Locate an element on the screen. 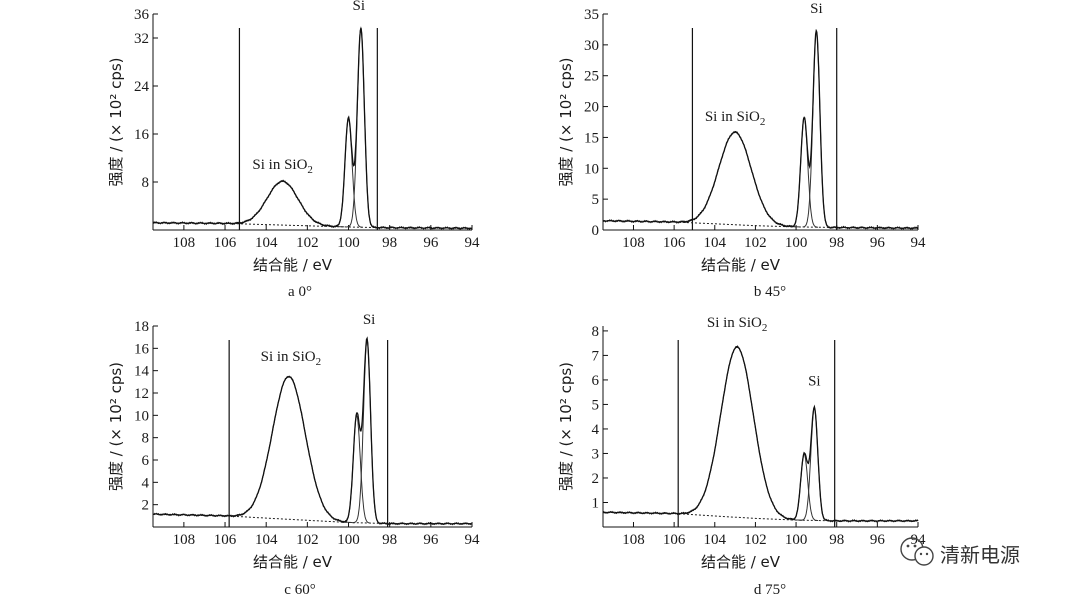 This screenshot has width=1080, height=603. wechat-icon is located at coordinates (917, 551).